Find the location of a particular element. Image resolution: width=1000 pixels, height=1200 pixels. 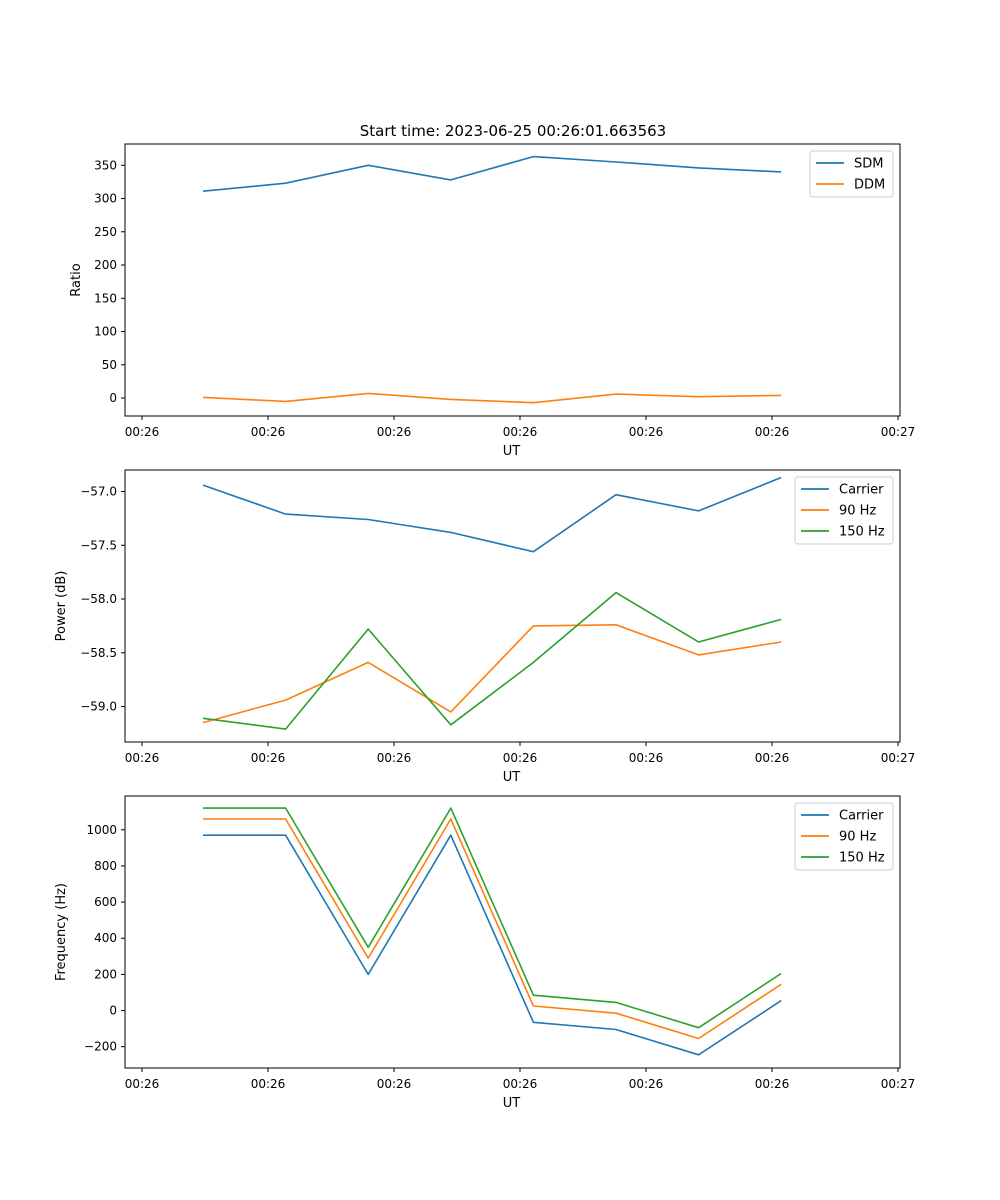

y-tick-label: −57.0 is located at coordinates (98, 492).